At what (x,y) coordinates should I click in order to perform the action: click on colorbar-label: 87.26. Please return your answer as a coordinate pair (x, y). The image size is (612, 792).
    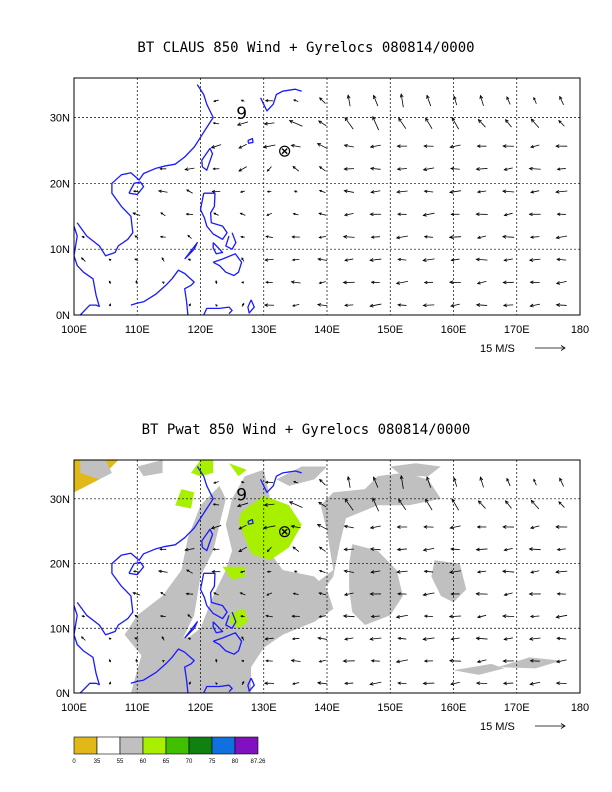
    Looking at the image, I should click on (258, 762).